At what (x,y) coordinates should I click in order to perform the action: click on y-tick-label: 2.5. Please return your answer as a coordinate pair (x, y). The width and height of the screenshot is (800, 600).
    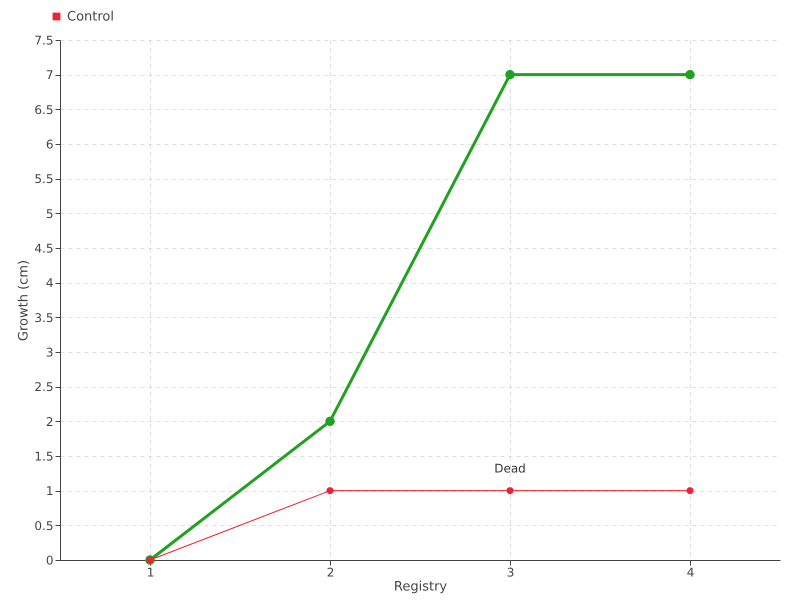
    Looking at the image, I should click on (44, 387).